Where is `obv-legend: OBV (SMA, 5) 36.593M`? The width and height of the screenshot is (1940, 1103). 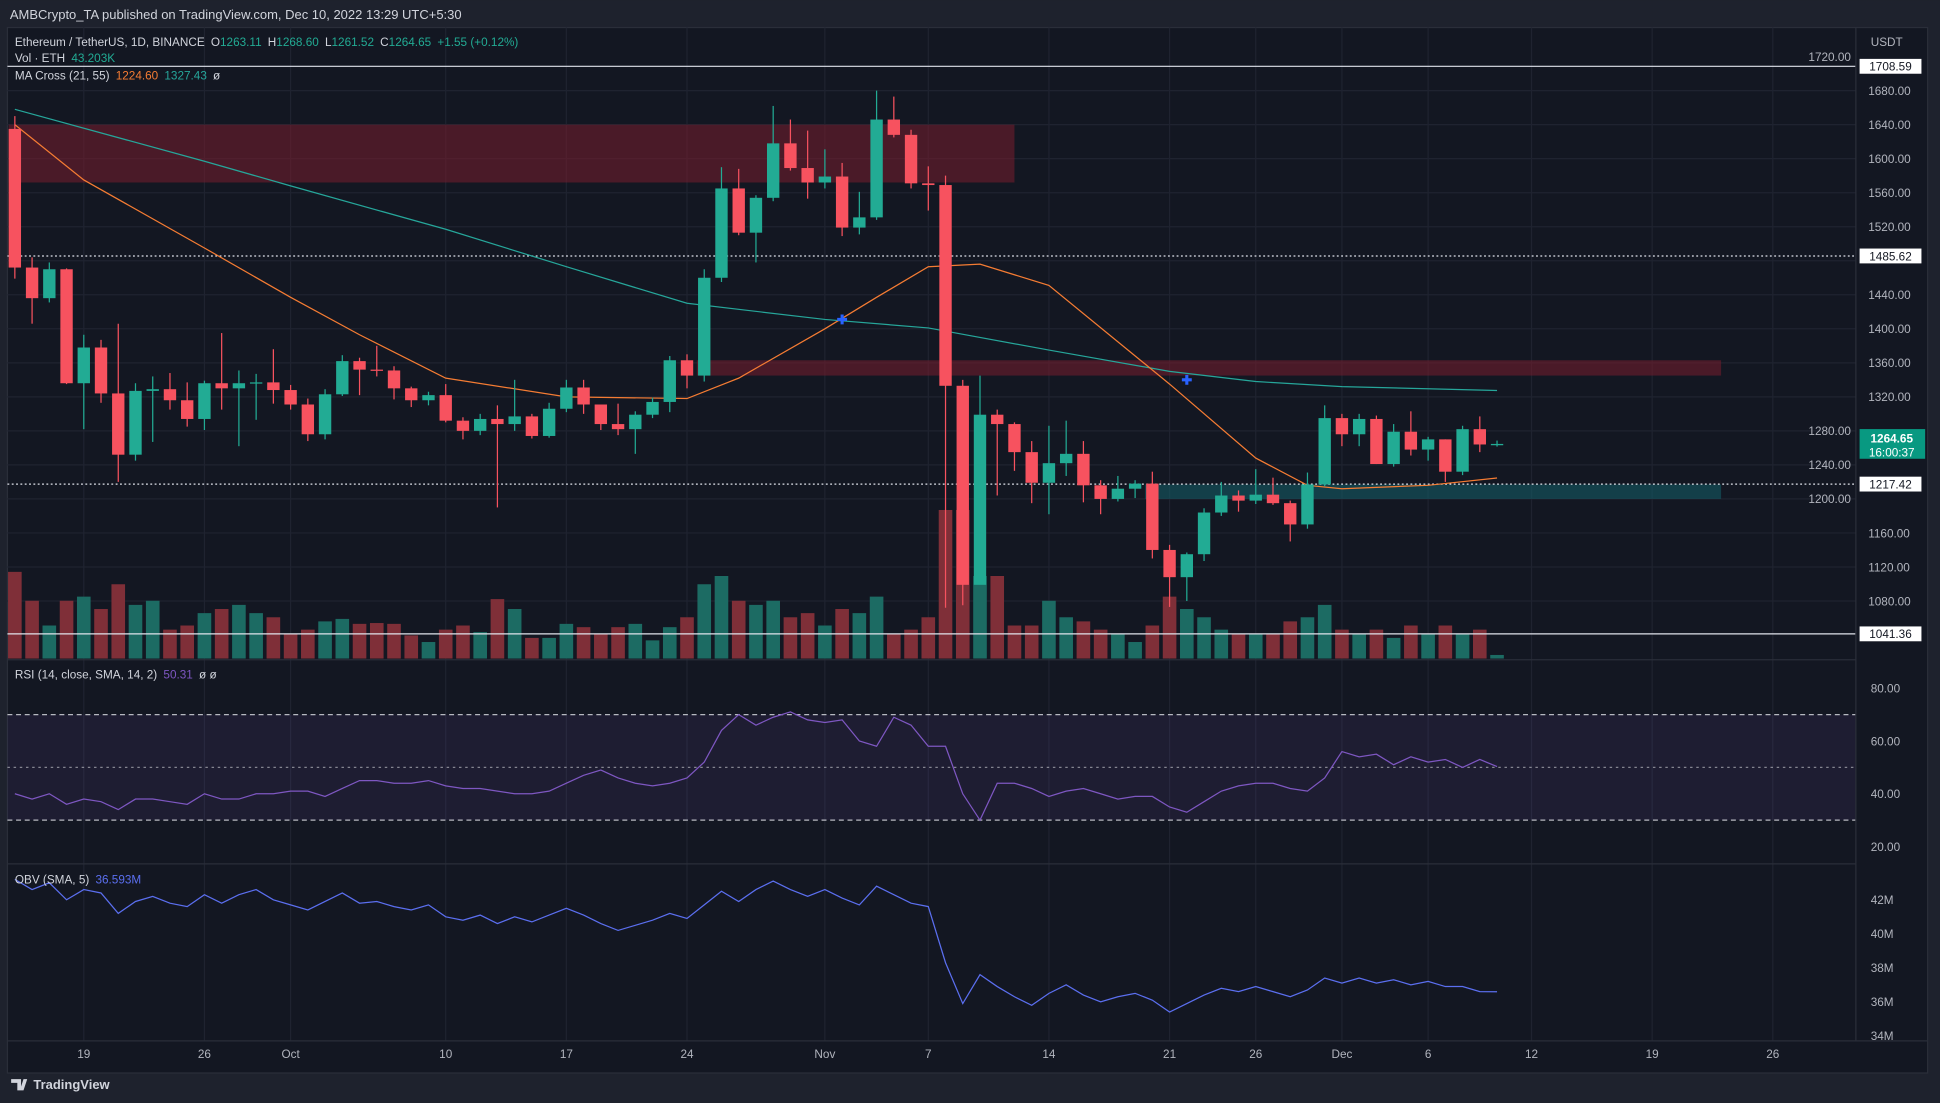 obv-legend: OBV (SMA, 5) 36.593M is located at coordinates (78, 880).